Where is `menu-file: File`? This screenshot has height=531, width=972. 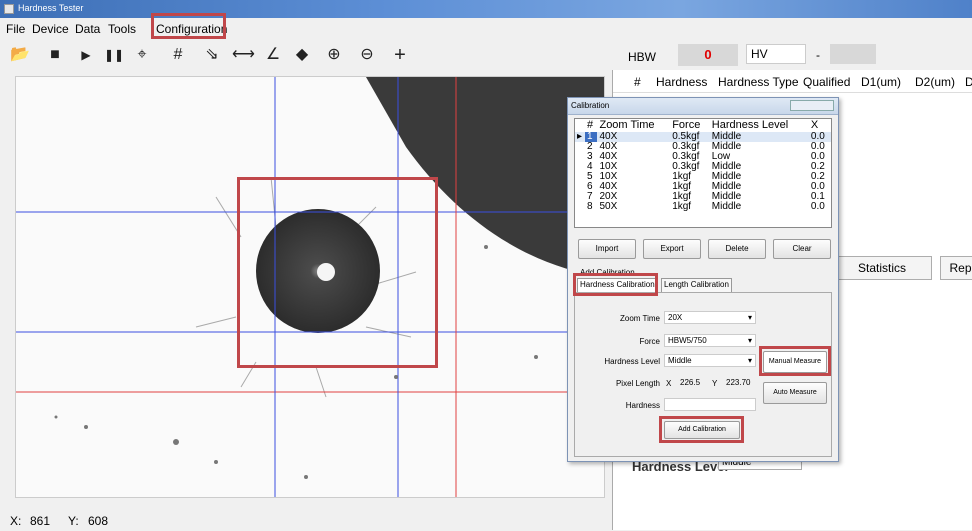
menu-file: File is located at coordinates (16, 29).